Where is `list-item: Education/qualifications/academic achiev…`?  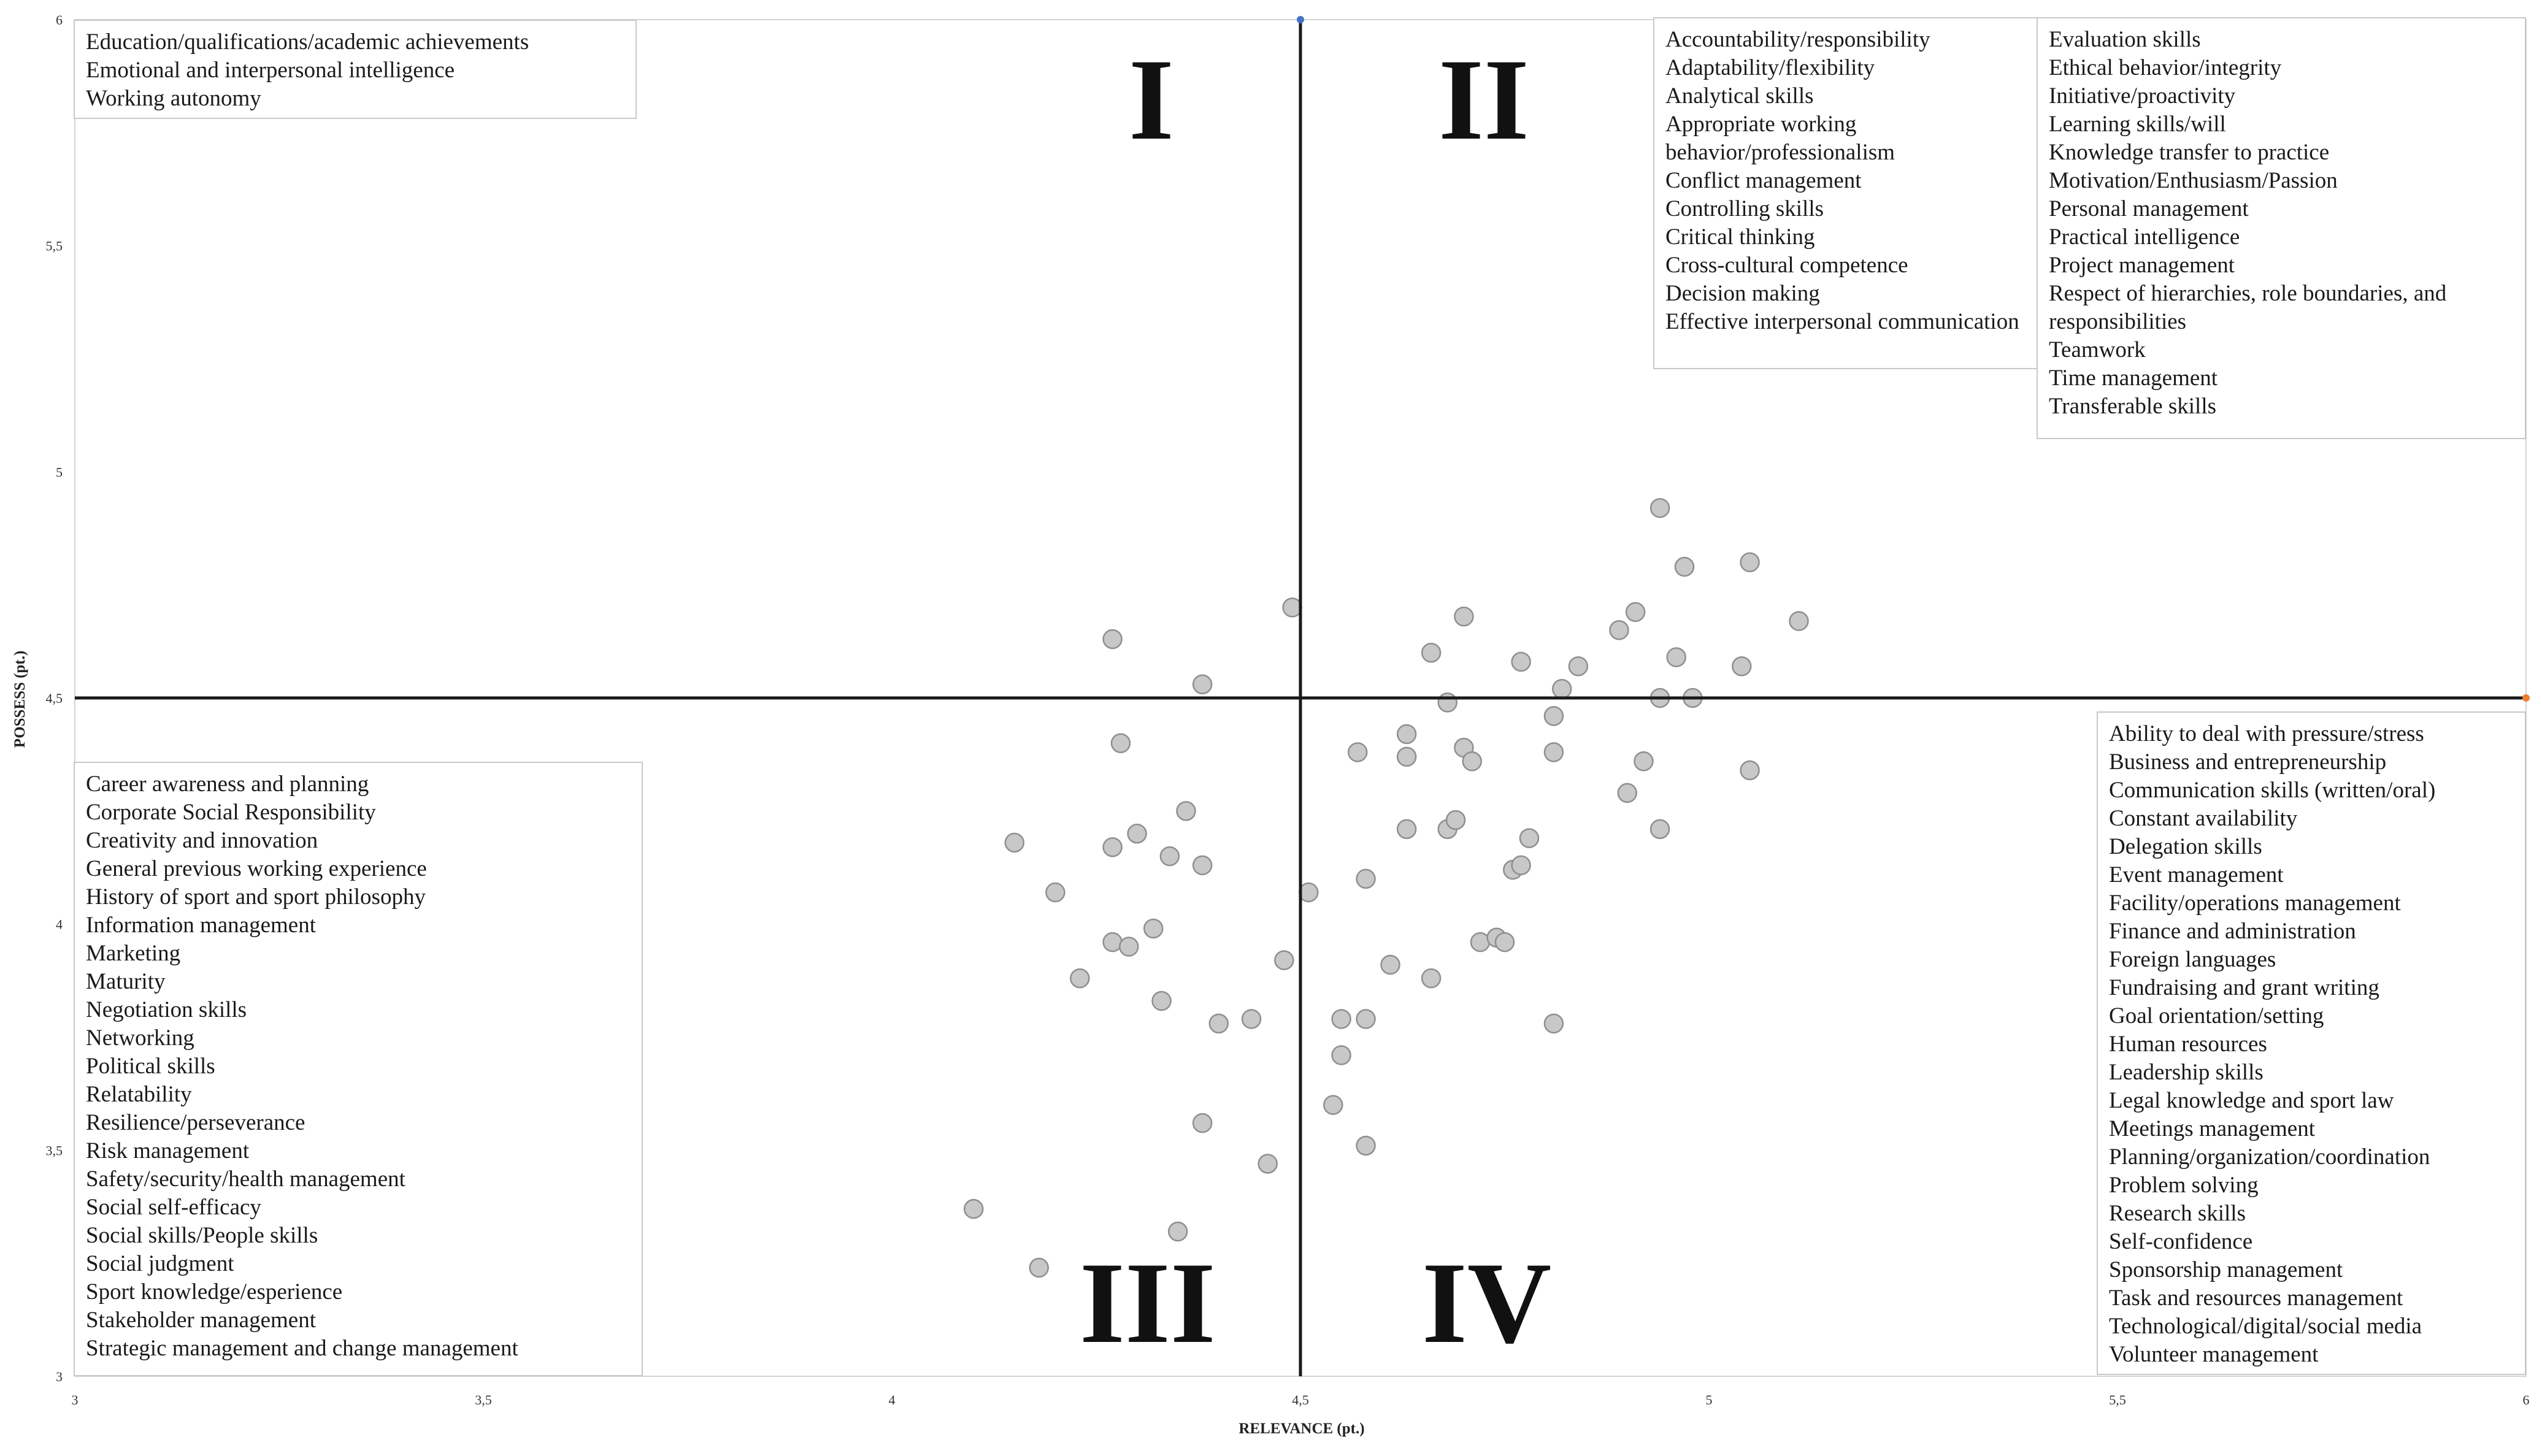
list-item: Education/qualifications/academic achiev… is located at coordinates (307, 42).